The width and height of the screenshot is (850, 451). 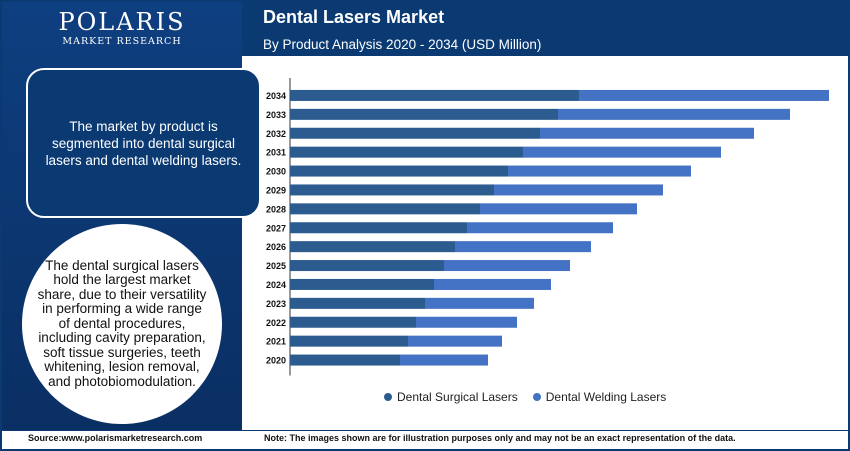 What do you see at coordinates (276, 153) in the screenshot?
I see `y-tick-label: 2031` at bounding box center [276, 153].